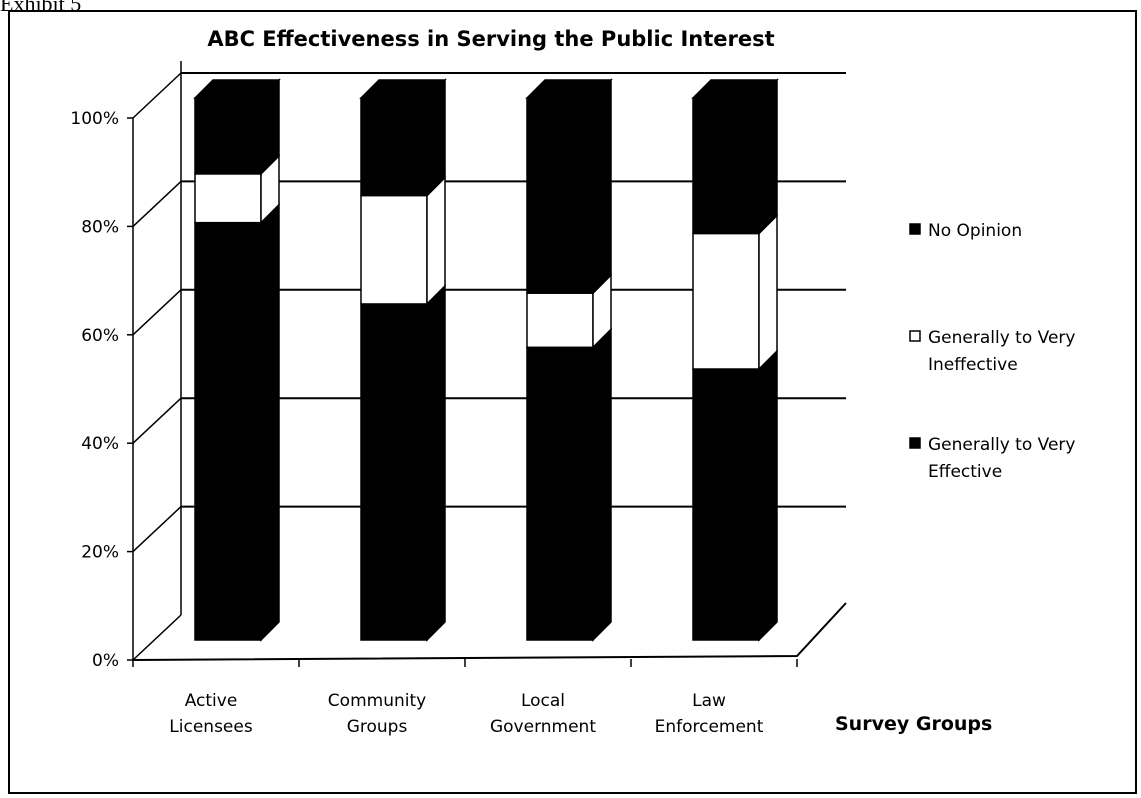  Describe the element at coordinates (100, 553) in the screenshot. I see `y-tick-label: 20%` at that location.